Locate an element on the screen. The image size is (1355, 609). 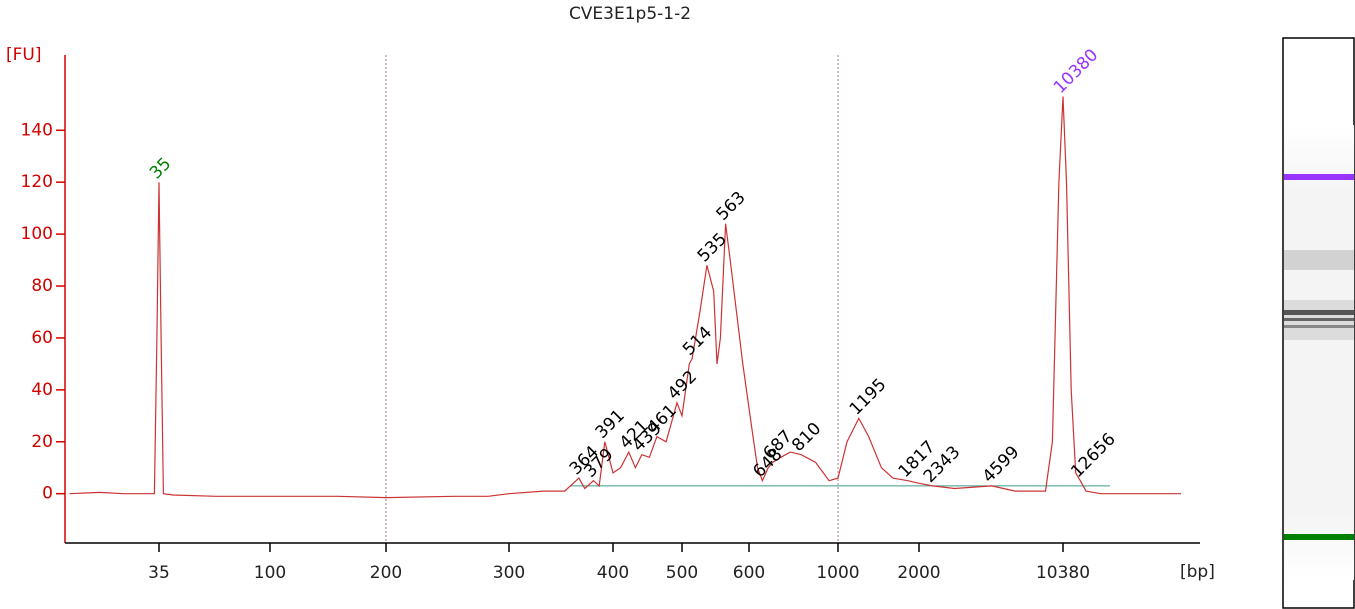
x-tick-label: 10380 is located at coordinates (1063, 573).